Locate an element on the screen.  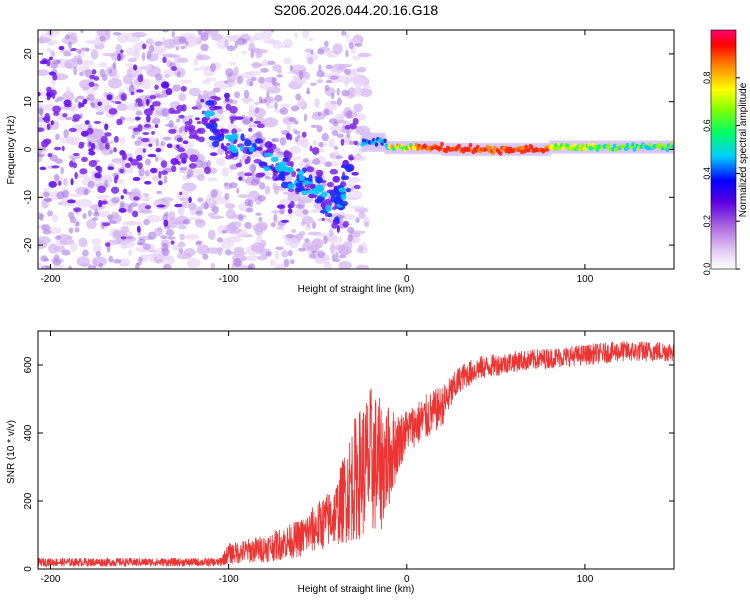
snr-x-tick-label: -200 is located at coordinates (50, 579).